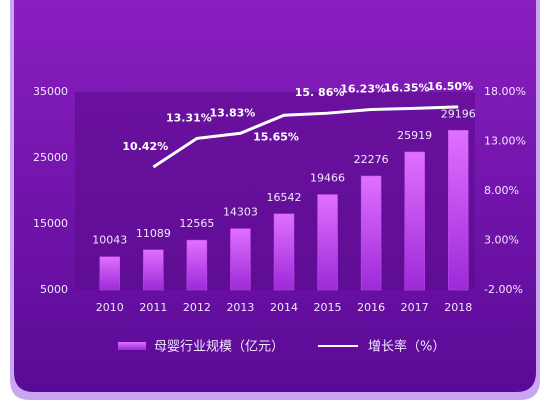 The image size is (550, 410). I want to click on x-tick-label: 2012, so click(197, 307).